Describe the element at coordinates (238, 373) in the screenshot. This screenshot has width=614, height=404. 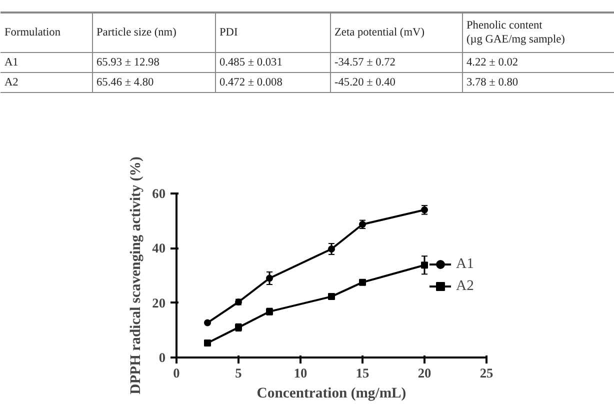
I see `x-tick-label: 5` at that location.